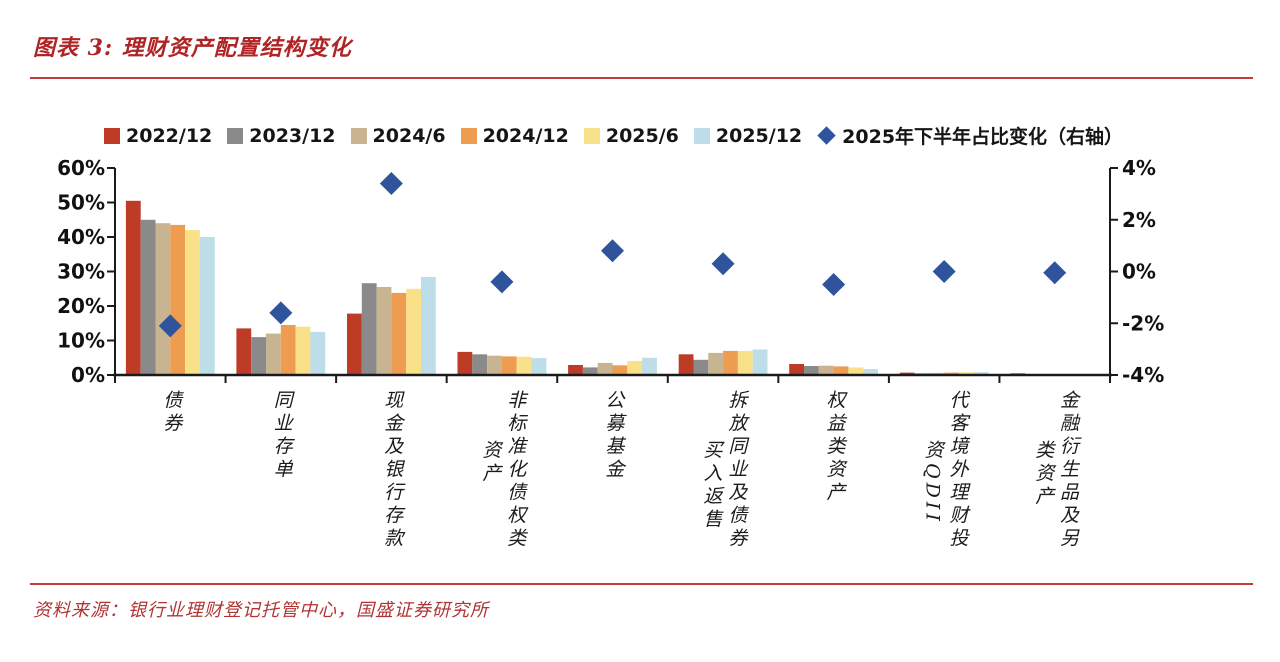 Image resolution: width=1280 pixels, height=662 pixels. I want to click on bar-2025/12-cat4, so click(539, 366).